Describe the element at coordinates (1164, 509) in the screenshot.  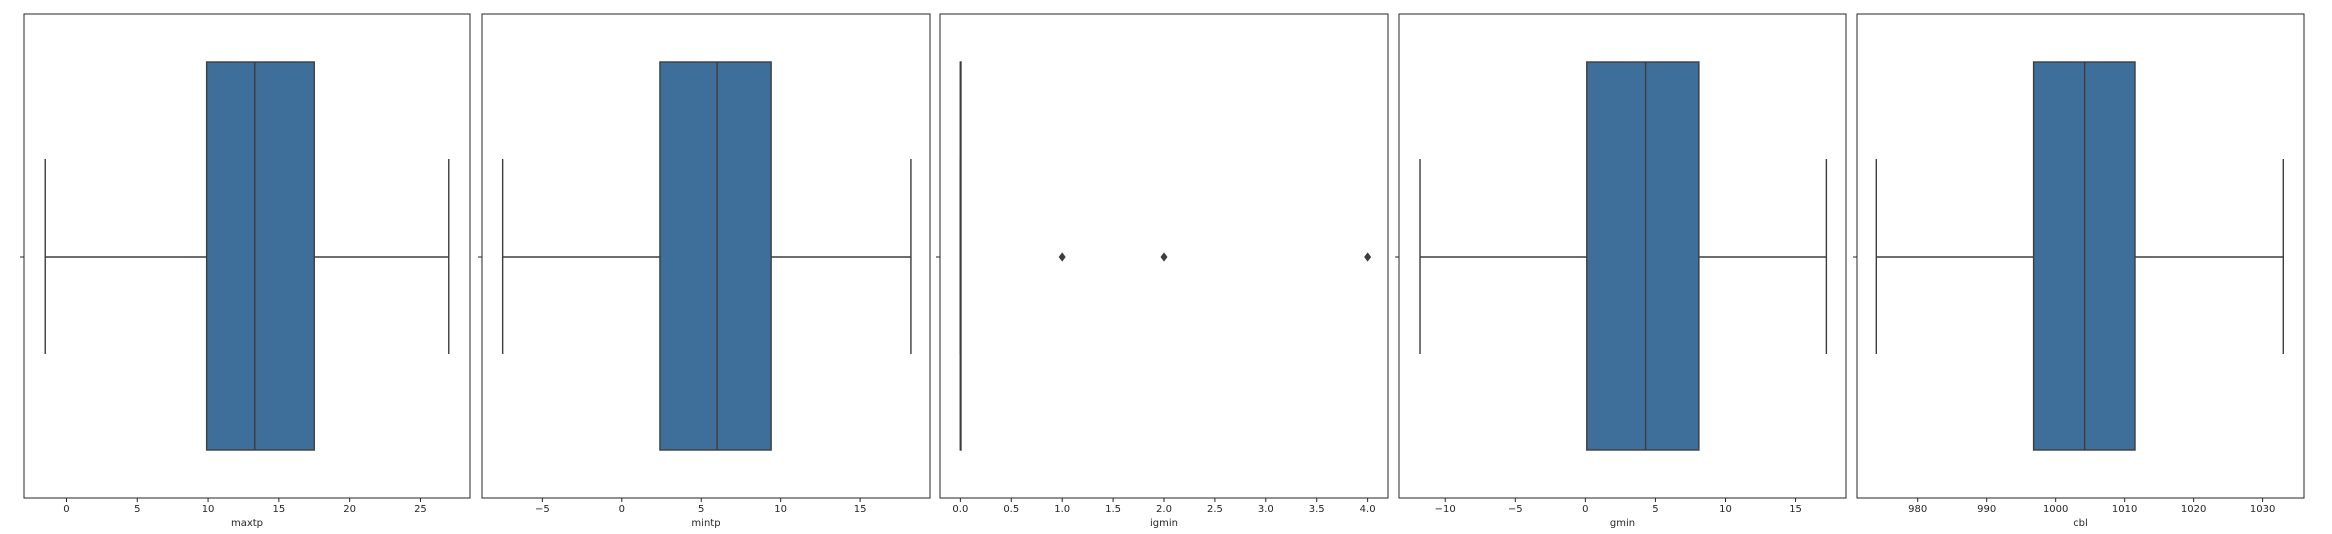
I see `x-tick-label: 2.0` at that location.